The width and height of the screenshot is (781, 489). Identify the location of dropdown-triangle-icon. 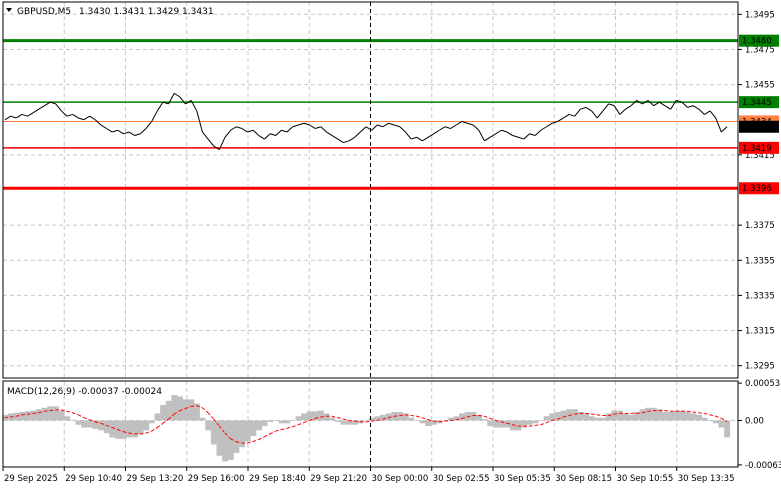
(9, 10).